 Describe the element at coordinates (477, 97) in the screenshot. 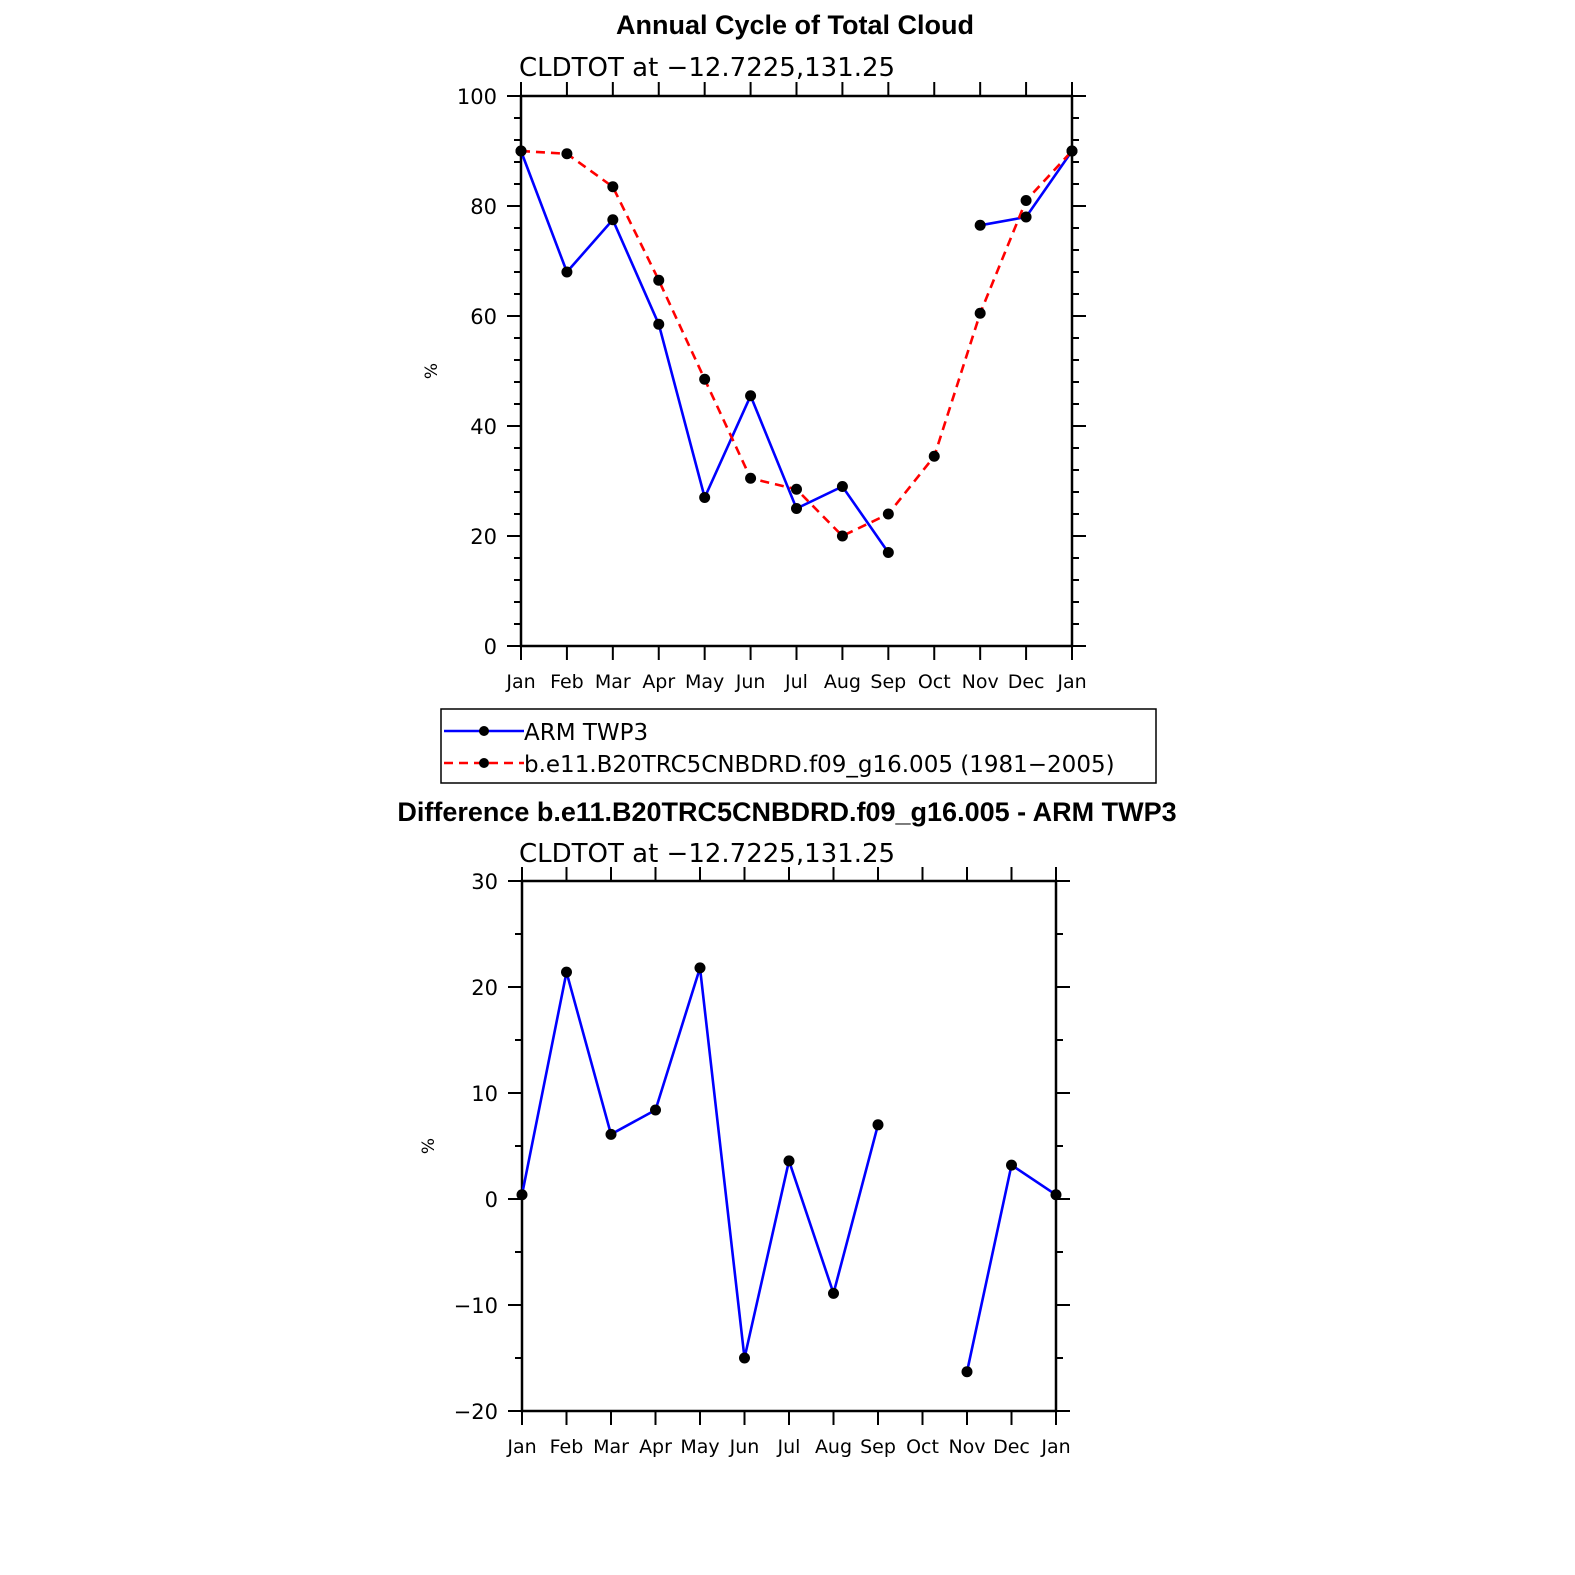

I see `y-tick-label: 100` at that location.